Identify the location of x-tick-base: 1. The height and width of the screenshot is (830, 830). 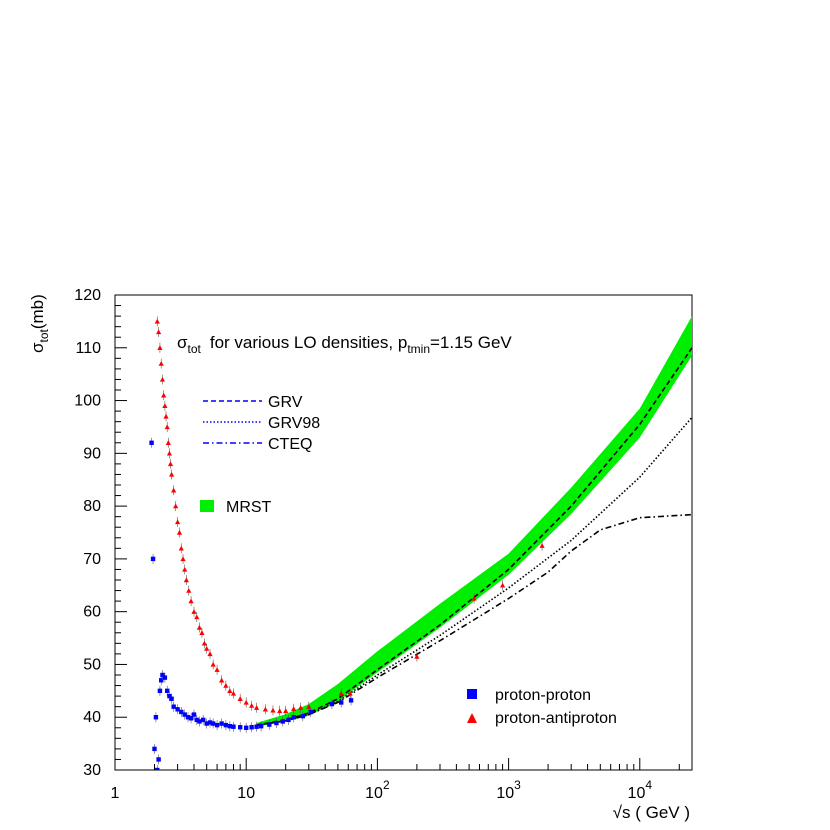
(115, 793).